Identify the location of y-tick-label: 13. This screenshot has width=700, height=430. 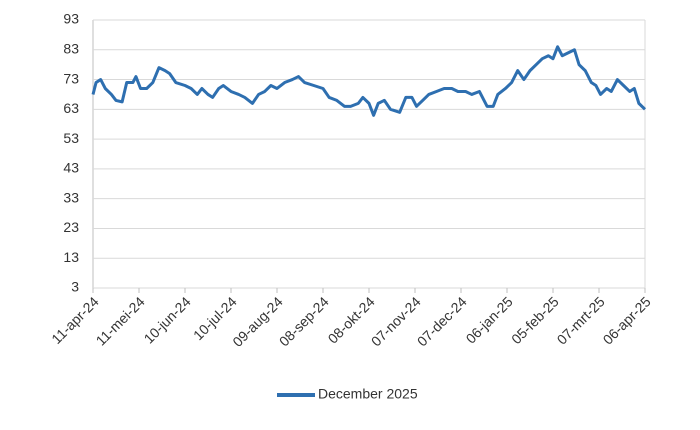
(71, 257).